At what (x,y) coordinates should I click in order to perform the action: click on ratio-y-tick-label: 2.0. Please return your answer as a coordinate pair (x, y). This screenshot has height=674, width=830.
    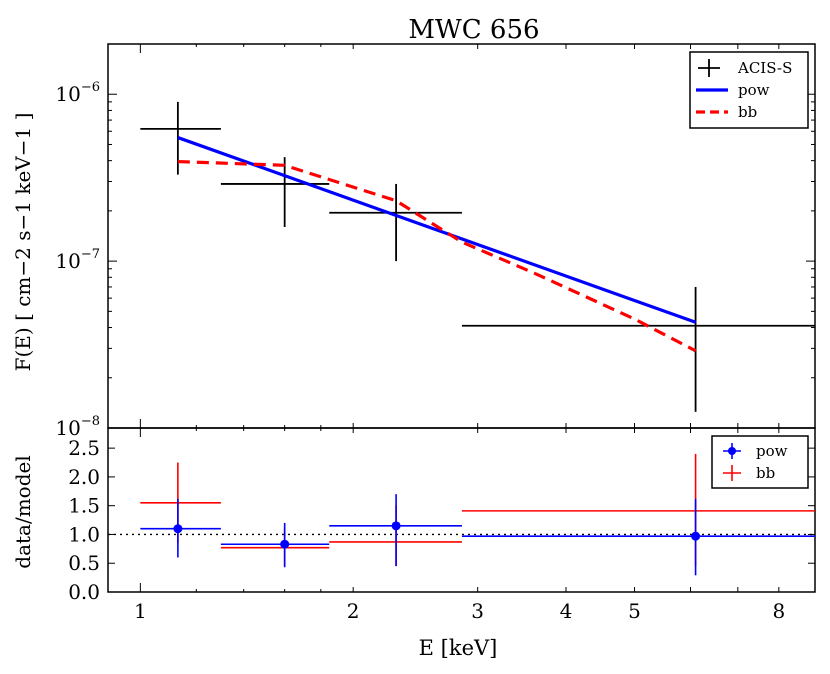
    Looking at the image, I should click on (84, 477).